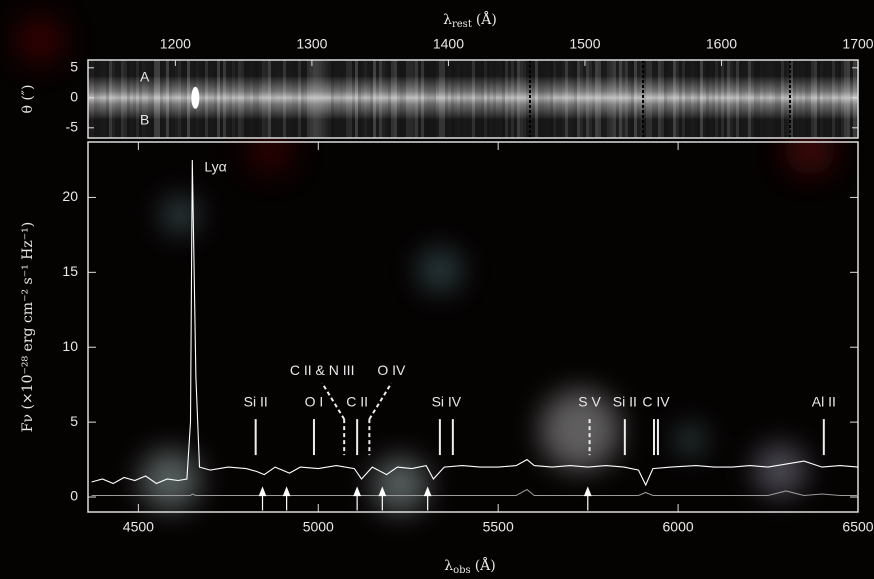  Describe the element at coordinates (318, 527) in the screenshot. I see `x-tick-label: 5000` at that location.